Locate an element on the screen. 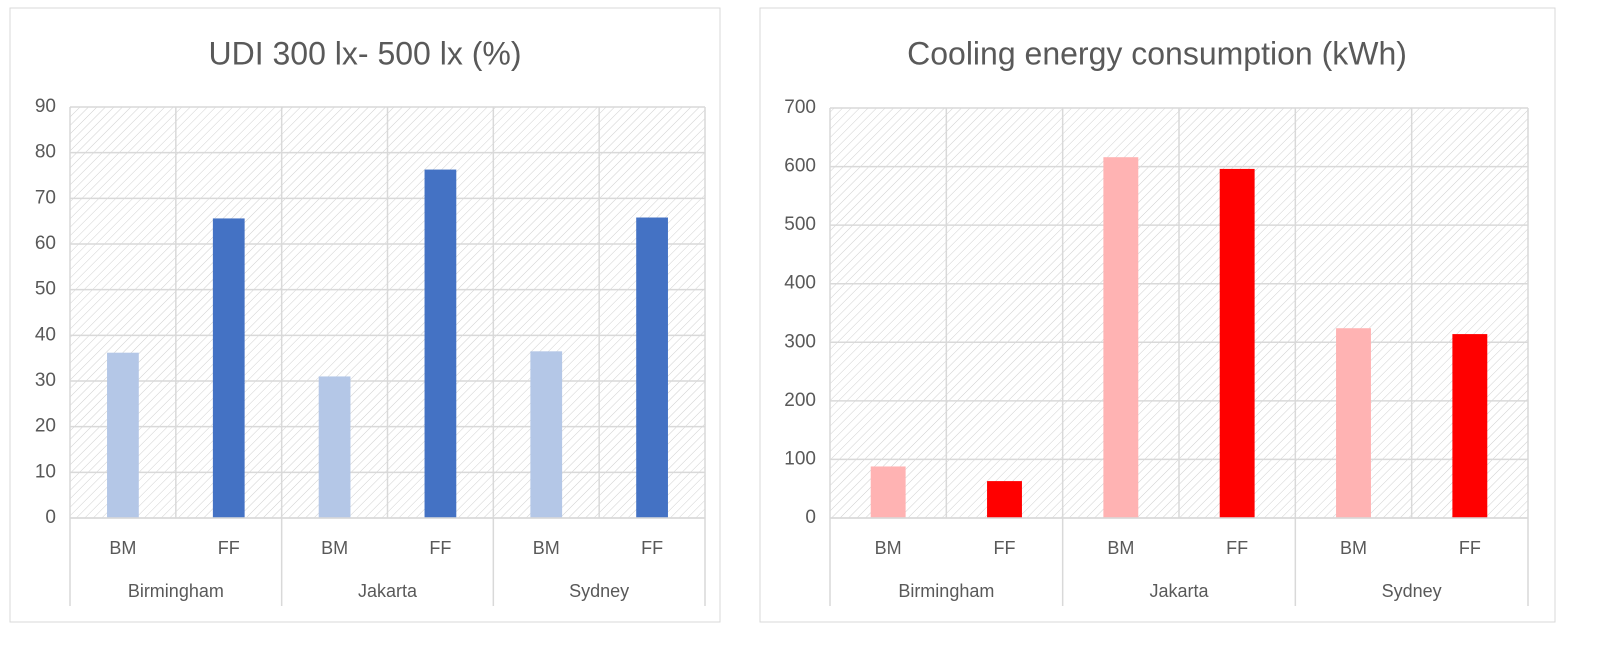  y-tick-label: 700 is located at coordinates (800, 107).